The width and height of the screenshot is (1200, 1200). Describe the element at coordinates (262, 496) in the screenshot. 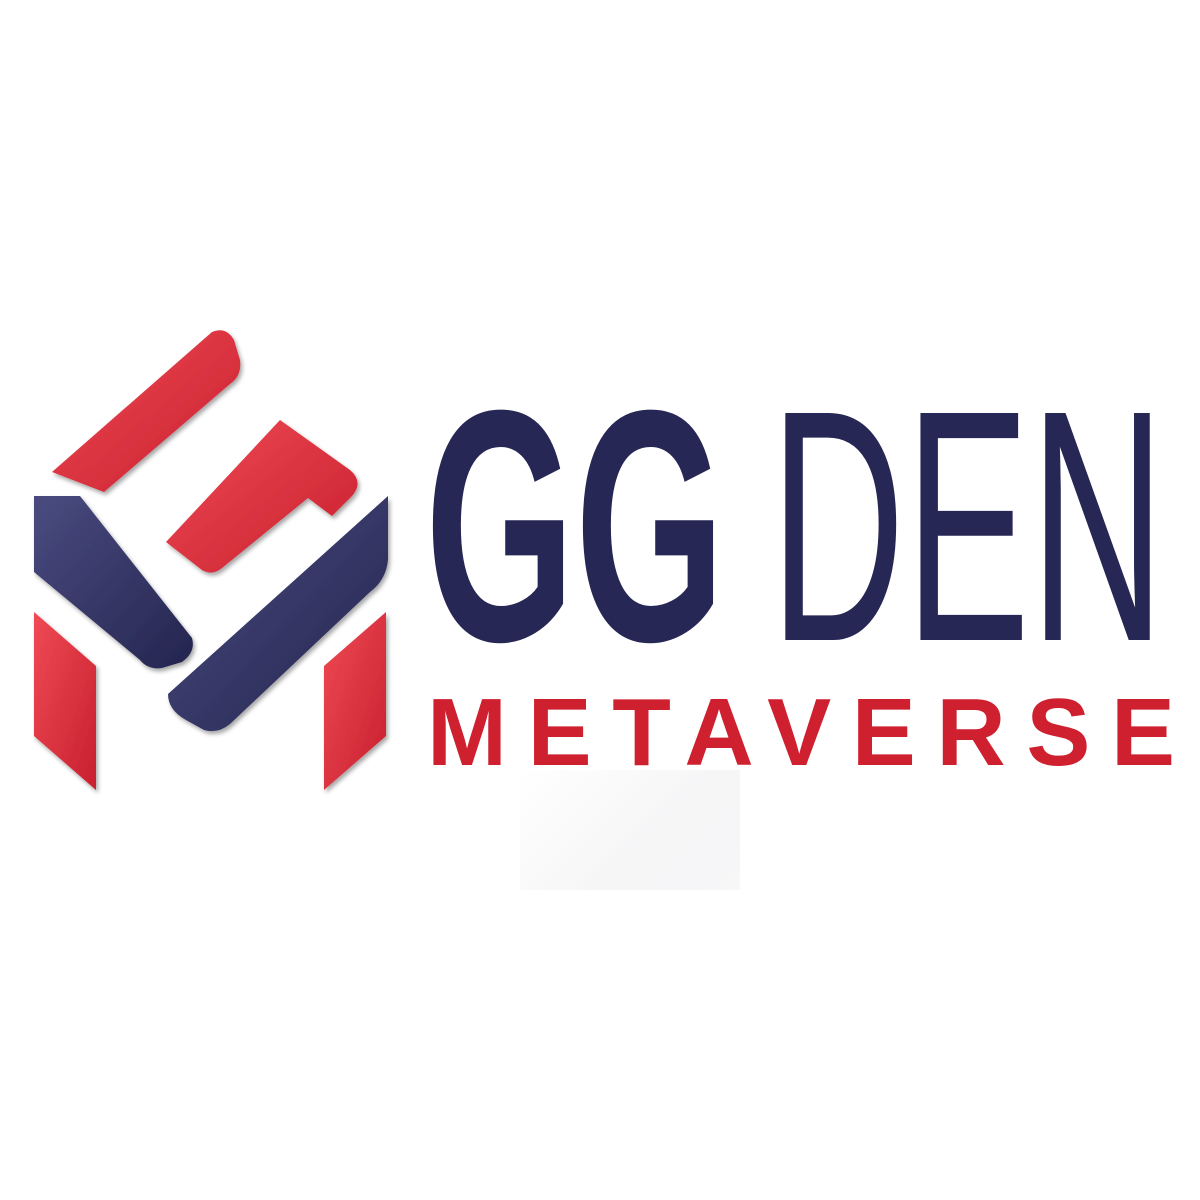

I see `emblem-red-hook` at that location.